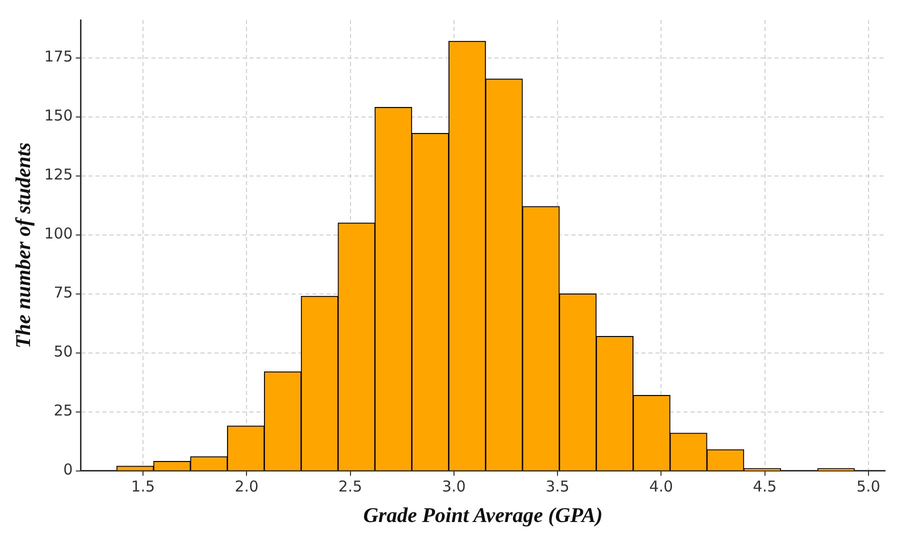 The width and height of the screenshot is (903, 541). What do you see at coordinates (661, 487) in the screenshot?
I see `x-tick-label: 4.0` at bounding box center [661, 487].